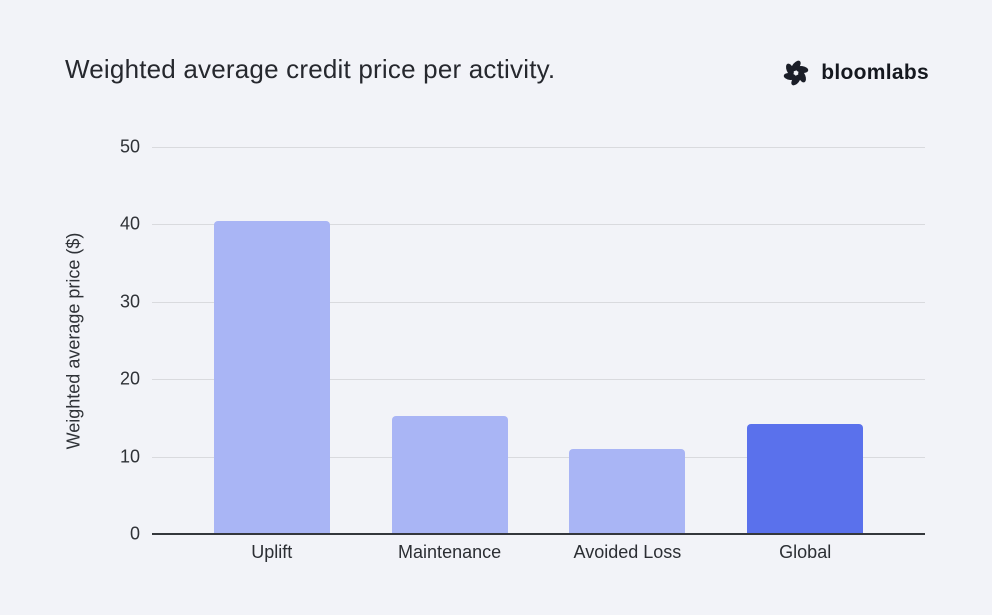  I want to click on bar-slot-maintenance, so click(449, 340).